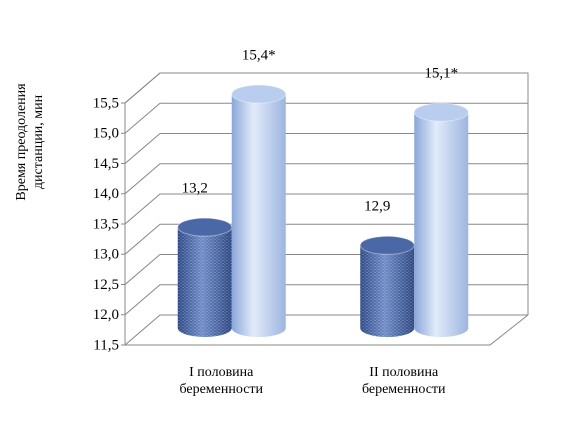  I want to click on y-tick-label: 13,5, so click(106, 224).